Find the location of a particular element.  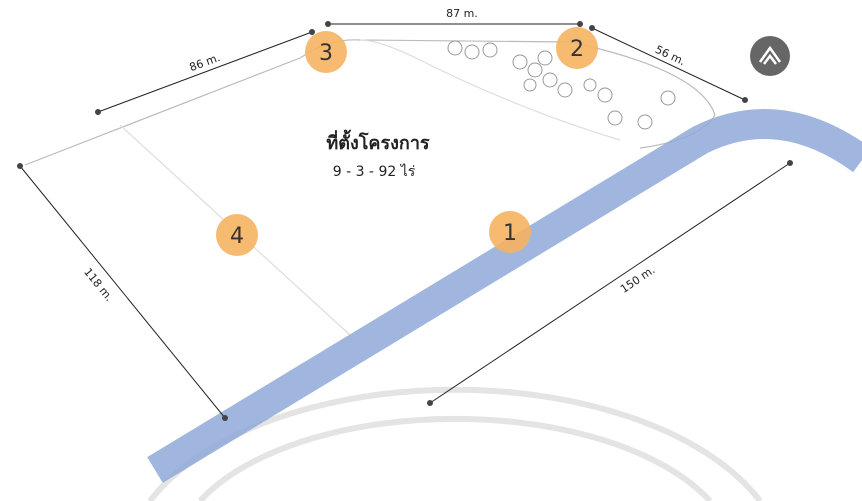

logo is located at coordinates (770, 56).